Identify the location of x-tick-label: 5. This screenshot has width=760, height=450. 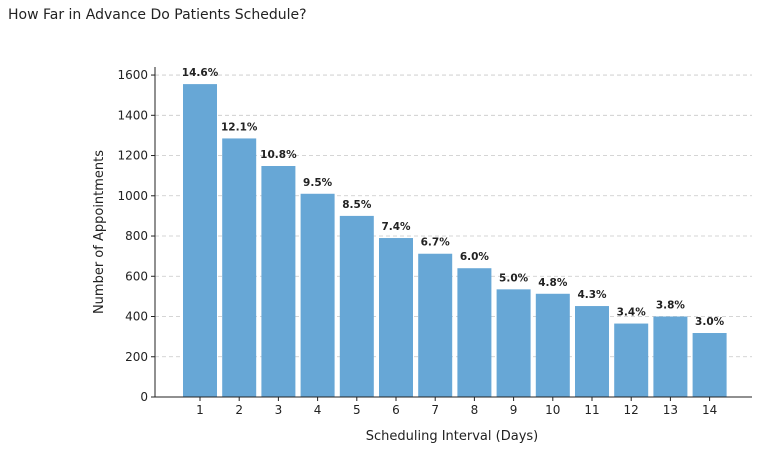
(357, 410).